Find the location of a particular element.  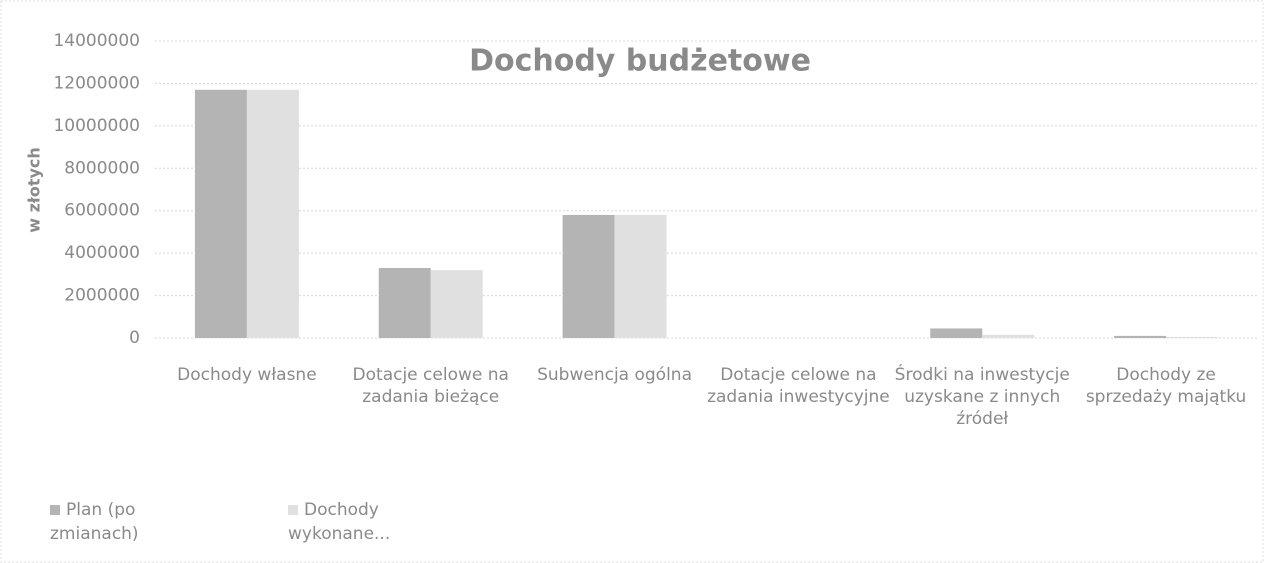

x-tick-label: Dotacje celowe na zadania bieżące is located at coordinates (430, 386).